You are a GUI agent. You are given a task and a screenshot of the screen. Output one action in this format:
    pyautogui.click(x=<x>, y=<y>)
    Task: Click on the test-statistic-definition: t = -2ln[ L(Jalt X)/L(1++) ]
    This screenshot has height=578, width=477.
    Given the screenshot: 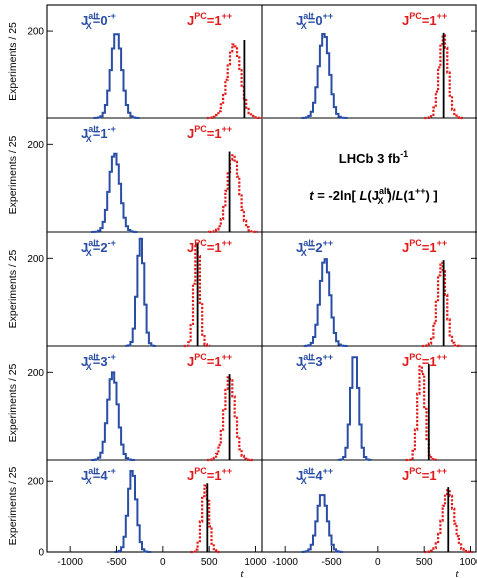 What is the action you would take?
    pyautogui.click(x=373, y=196)
    